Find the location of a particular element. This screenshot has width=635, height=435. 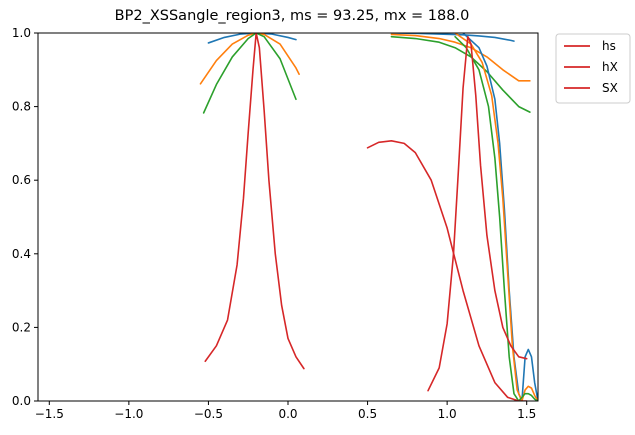

legend-label: hs is located at coordinates (609, 46).